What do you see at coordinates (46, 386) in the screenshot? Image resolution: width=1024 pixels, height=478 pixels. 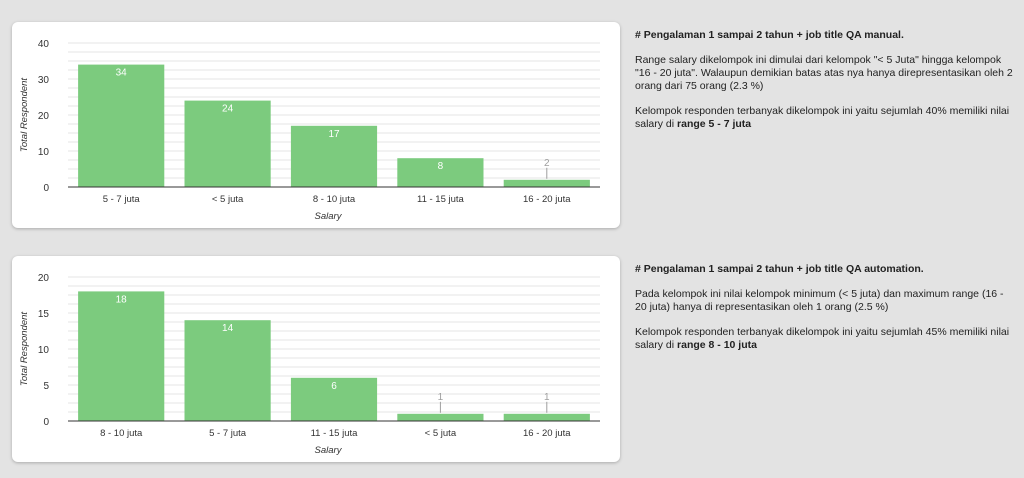 I see `y-tick-label: 5` at bounding box center [46, 386].